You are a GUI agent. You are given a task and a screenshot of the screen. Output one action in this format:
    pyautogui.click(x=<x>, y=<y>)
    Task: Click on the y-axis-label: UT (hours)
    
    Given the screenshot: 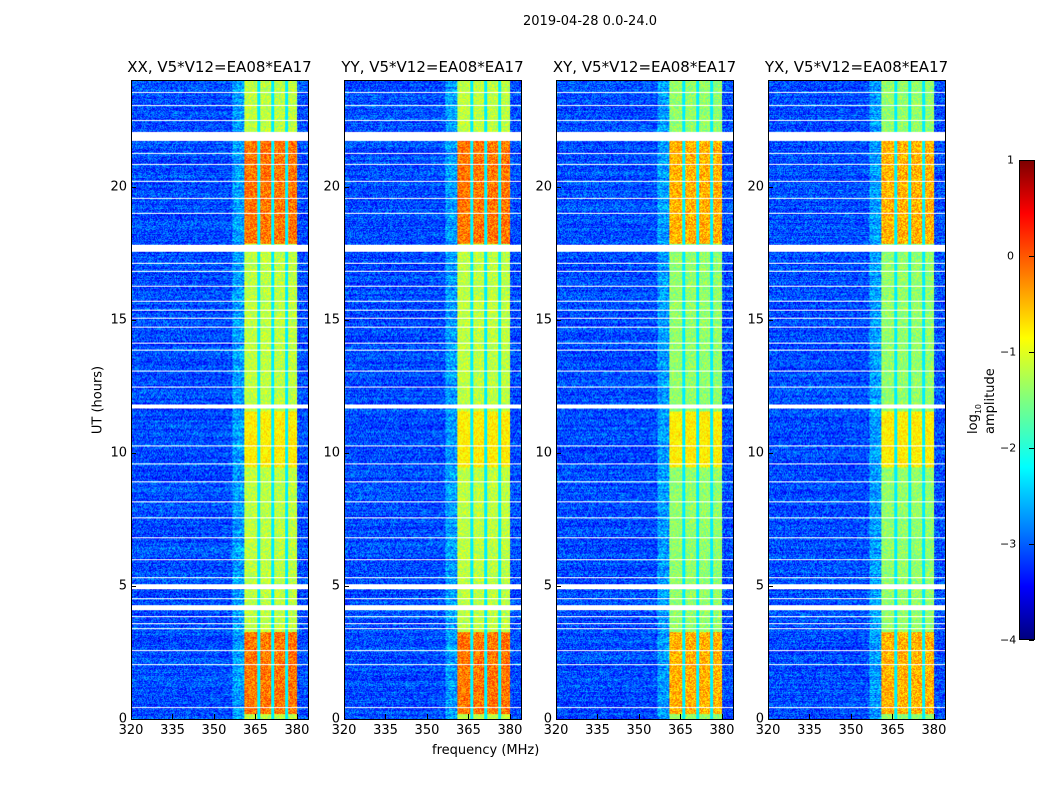 What is the action you would take?
    pyautogui.click(x=98, y=400)
    